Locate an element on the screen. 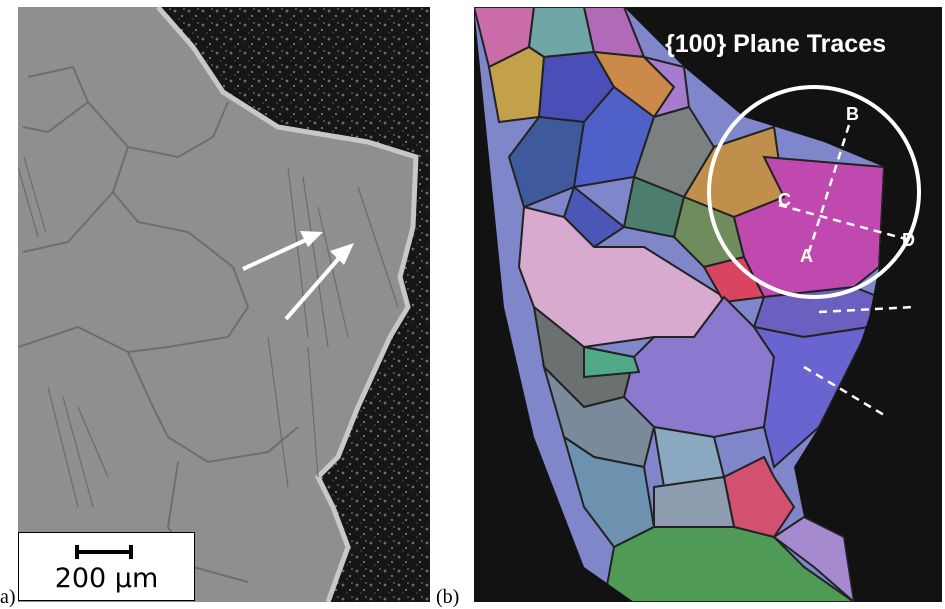  point-label-a: A is located at coordinates (806, 256).